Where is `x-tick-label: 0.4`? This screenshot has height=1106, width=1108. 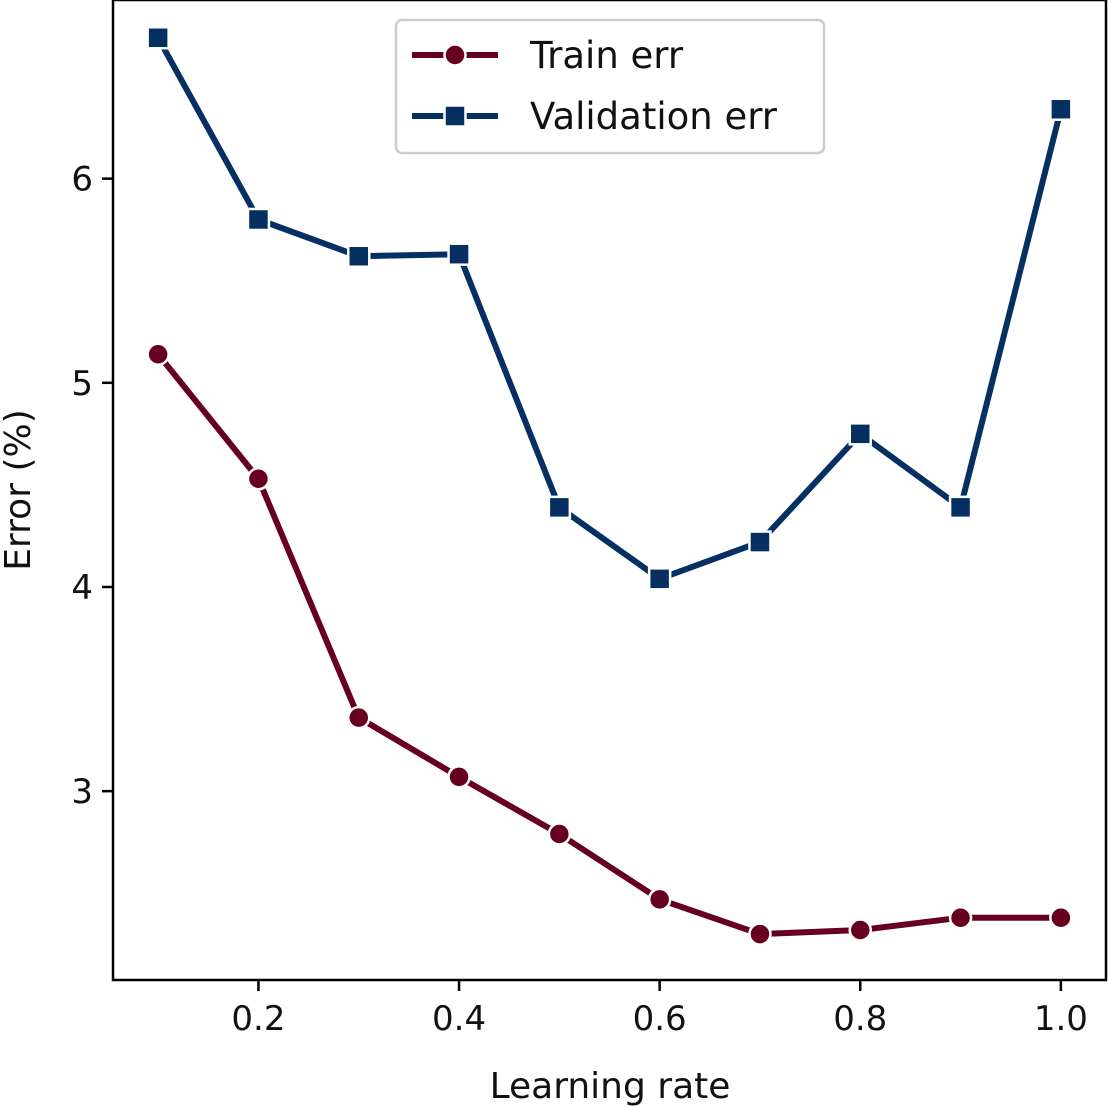 x-tick-label: 0.4 is located at coordinates (459, 1019).